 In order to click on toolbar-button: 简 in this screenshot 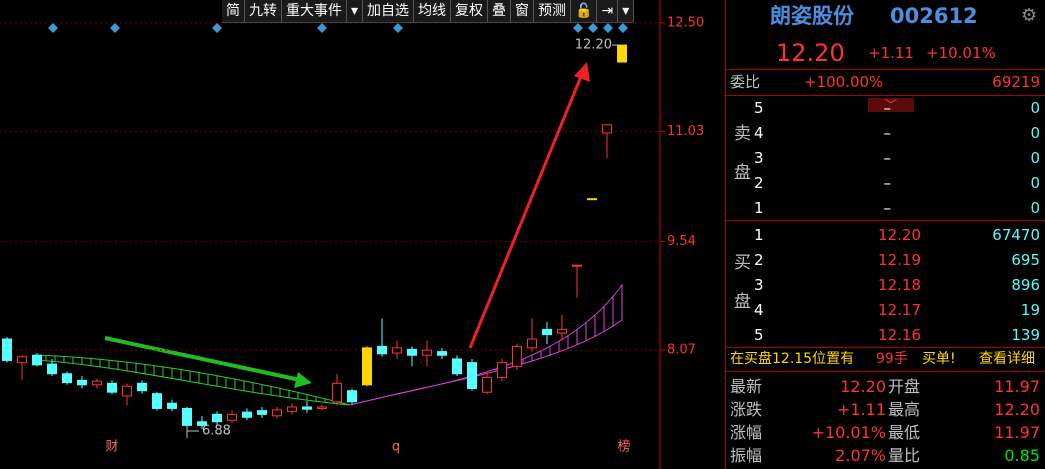, I will do `click(233, 11)`.